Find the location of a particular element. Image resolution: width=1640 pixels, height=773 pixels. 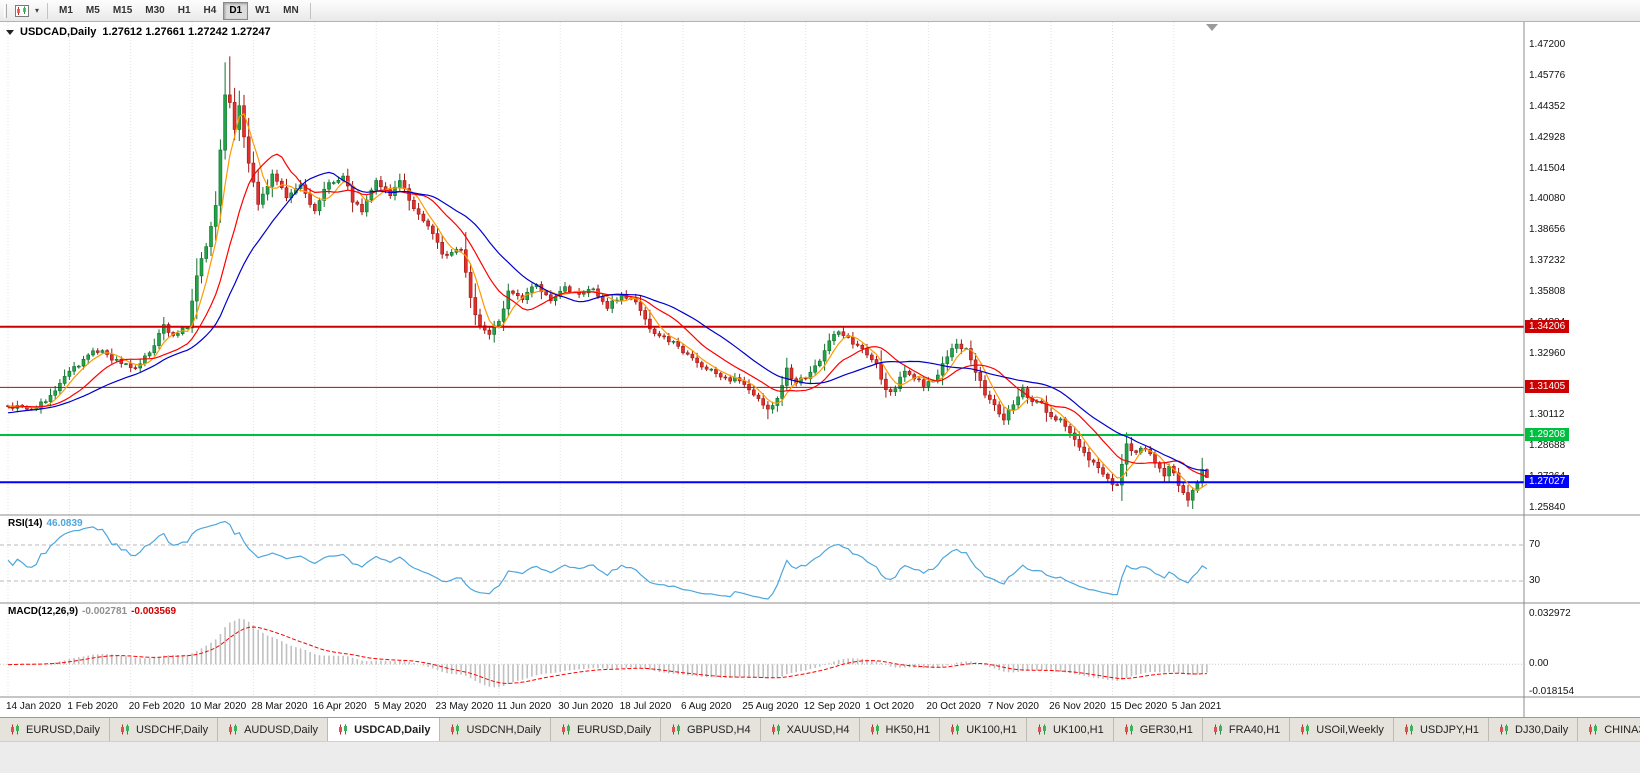

macd-panel is located at coordinates (762, 653).